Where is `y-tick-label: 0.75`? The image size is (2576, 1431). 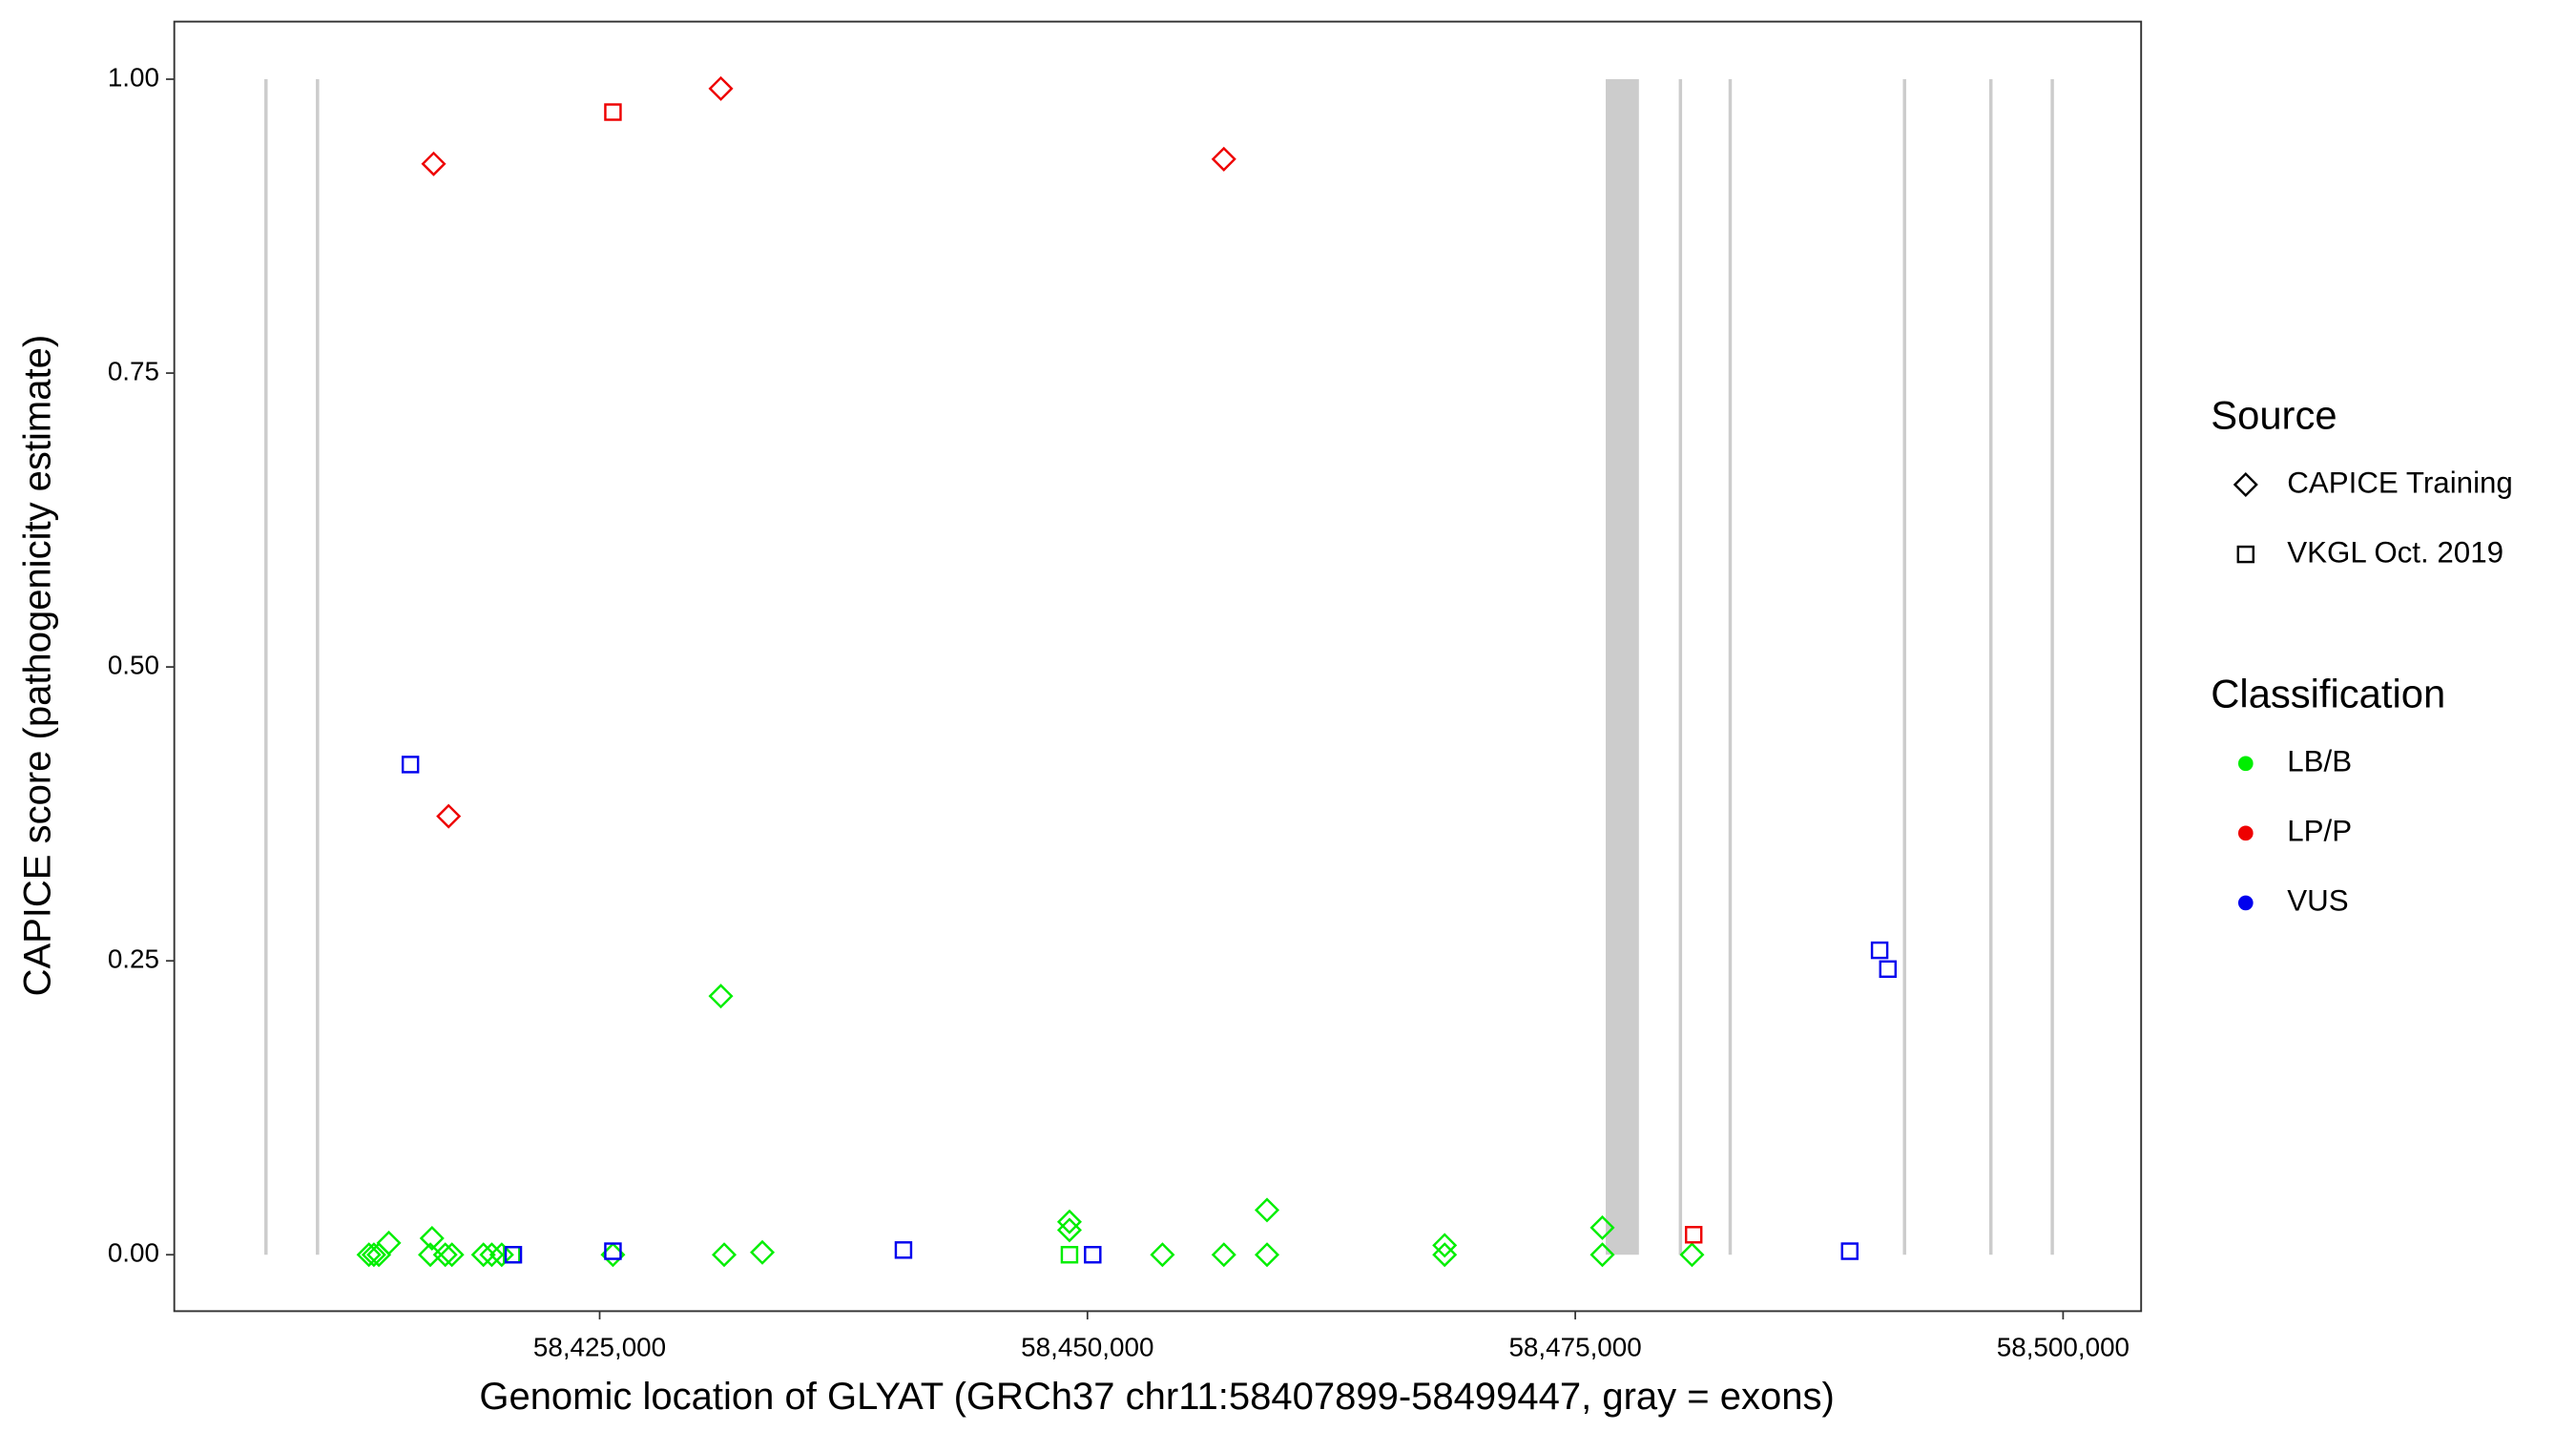 y-tick-label: 0.75 is located at coordinates (133, 370).